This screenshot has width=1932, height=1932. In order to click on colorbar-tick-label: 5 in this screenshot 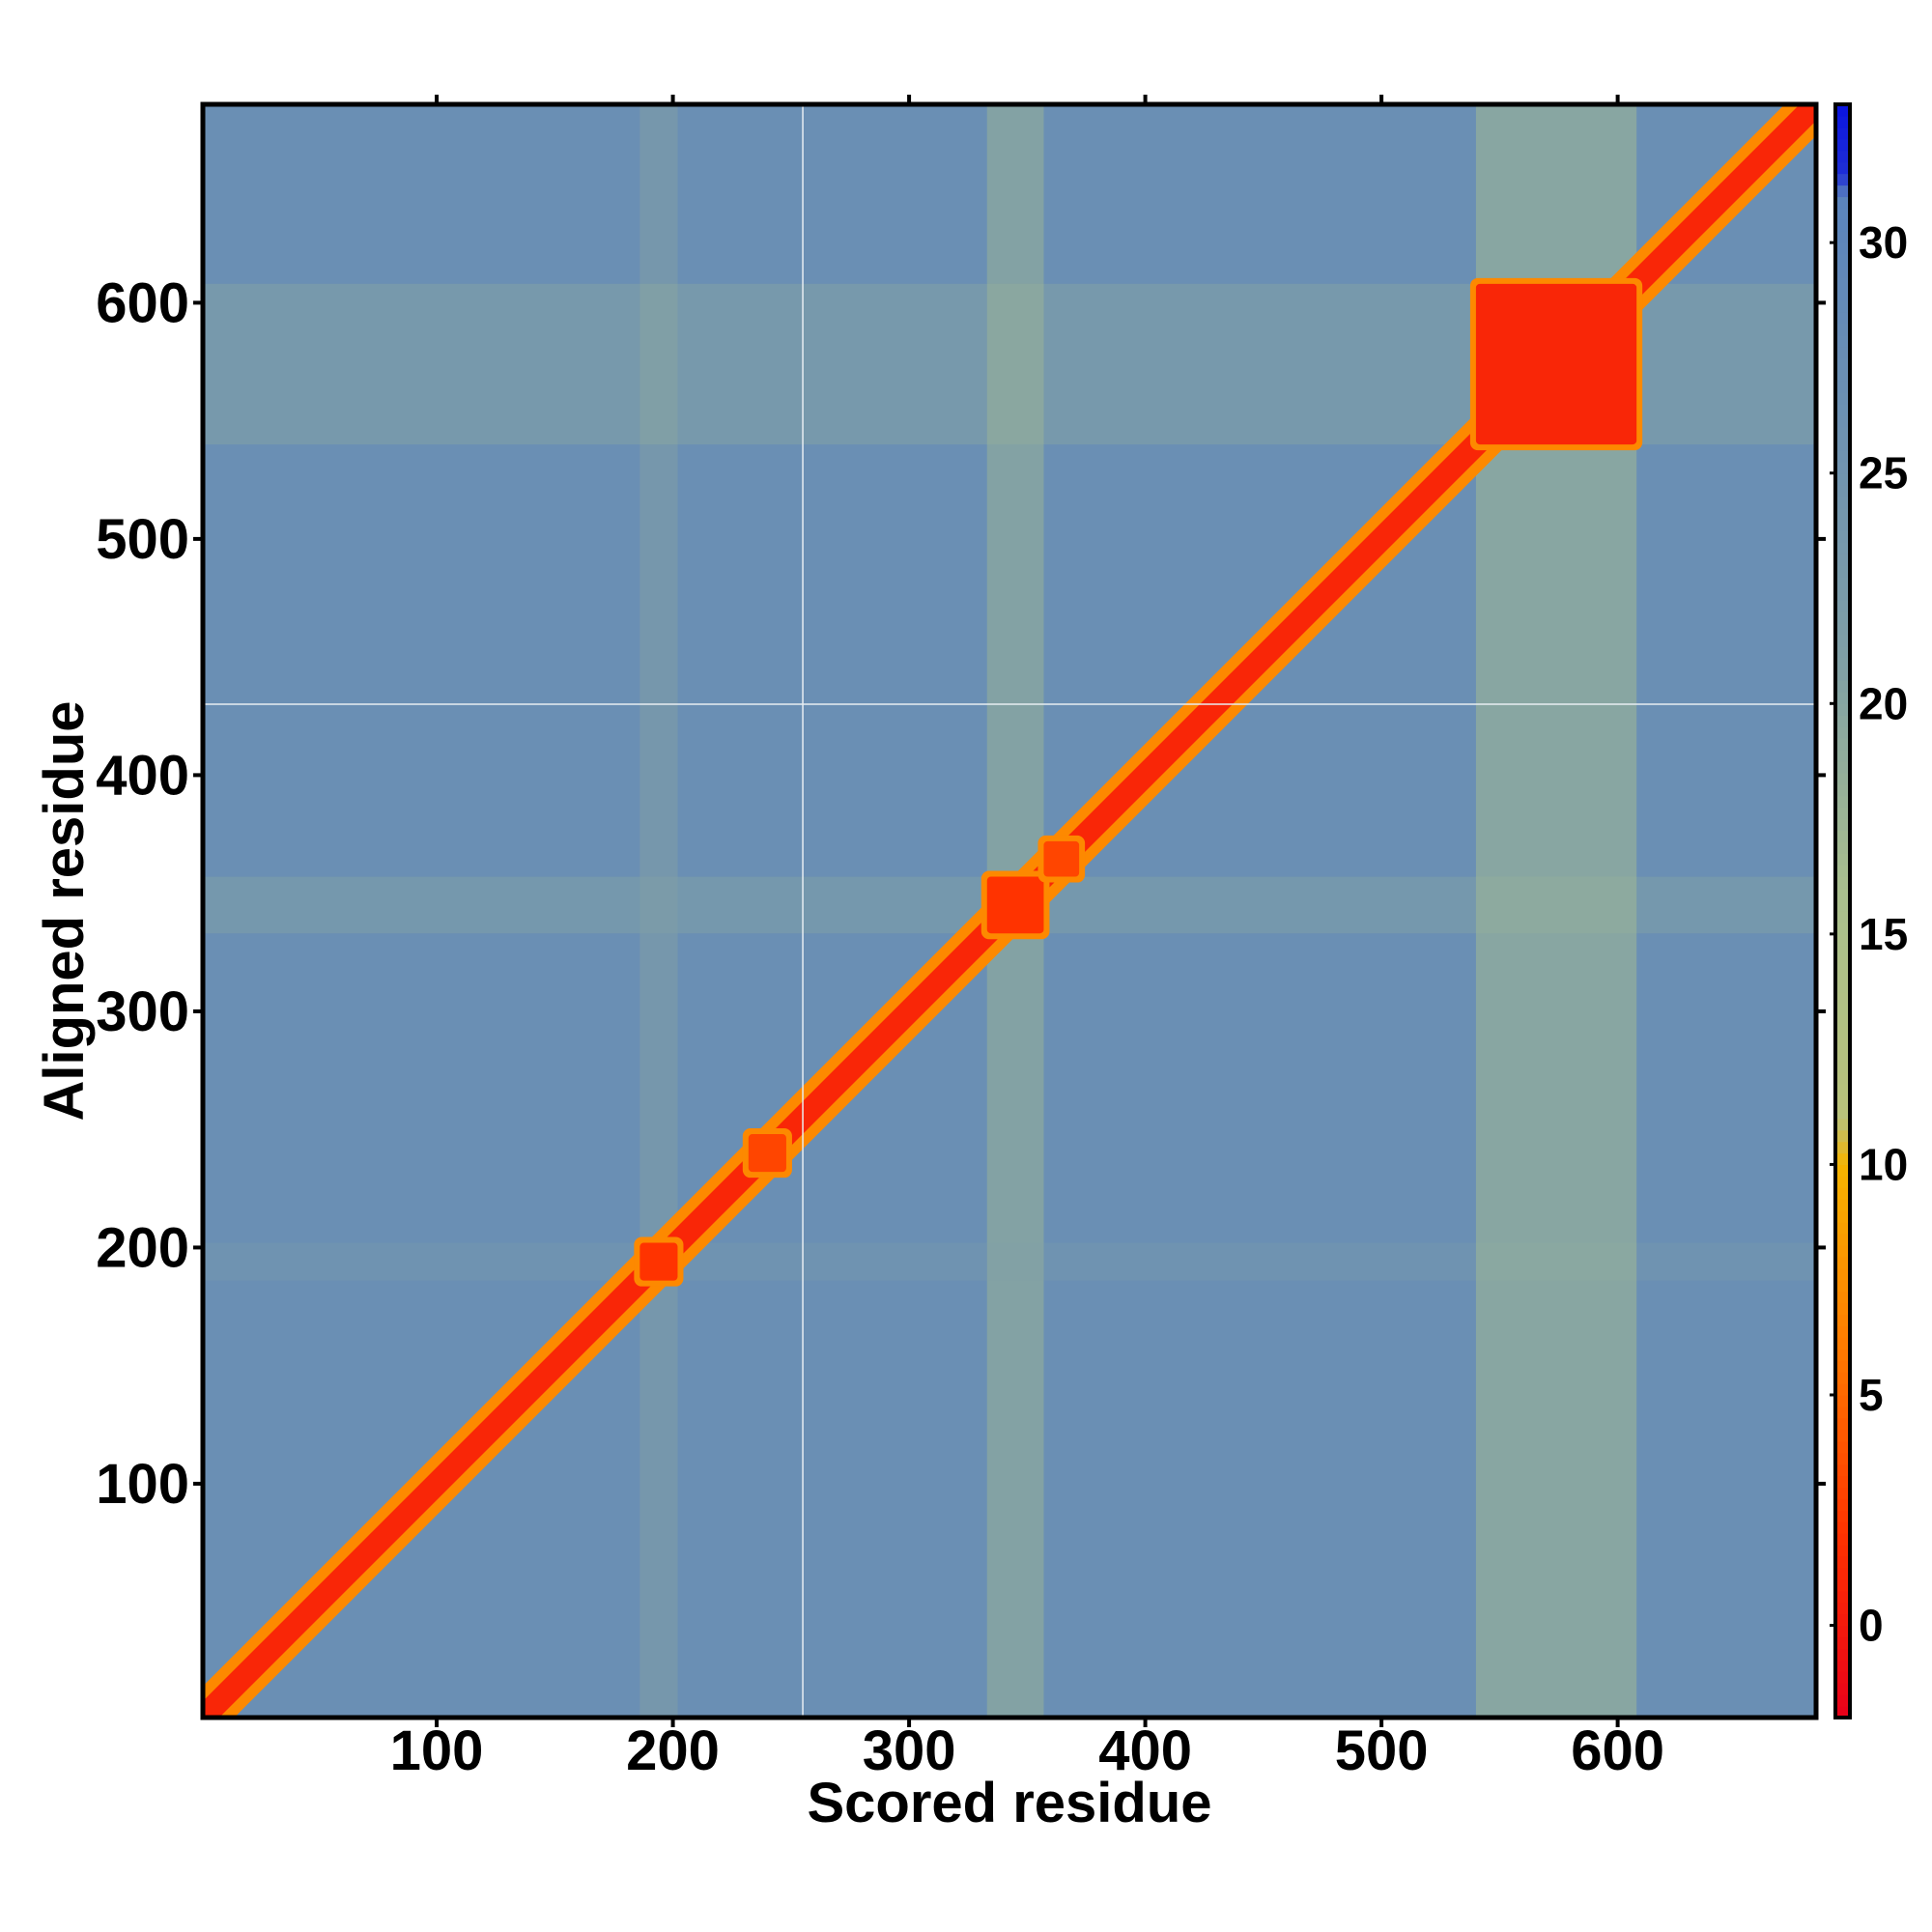, I will do `click(1871, 1395)`.